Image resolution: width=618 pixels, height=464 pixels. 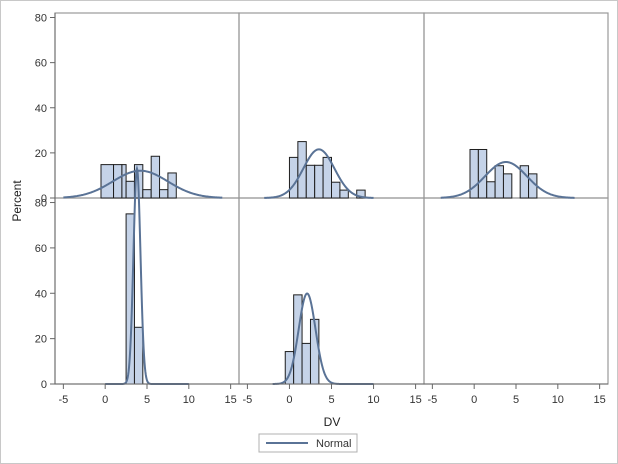 I want to click on panel-r0-c2, so click(x=507, y=173).